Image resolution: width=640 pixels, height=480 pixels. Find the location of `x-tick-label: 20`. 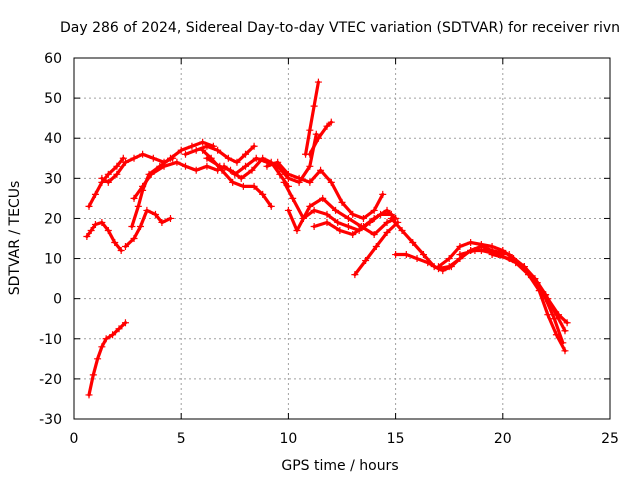

x-tick-label: 20 is located at coordinates (503, 439).